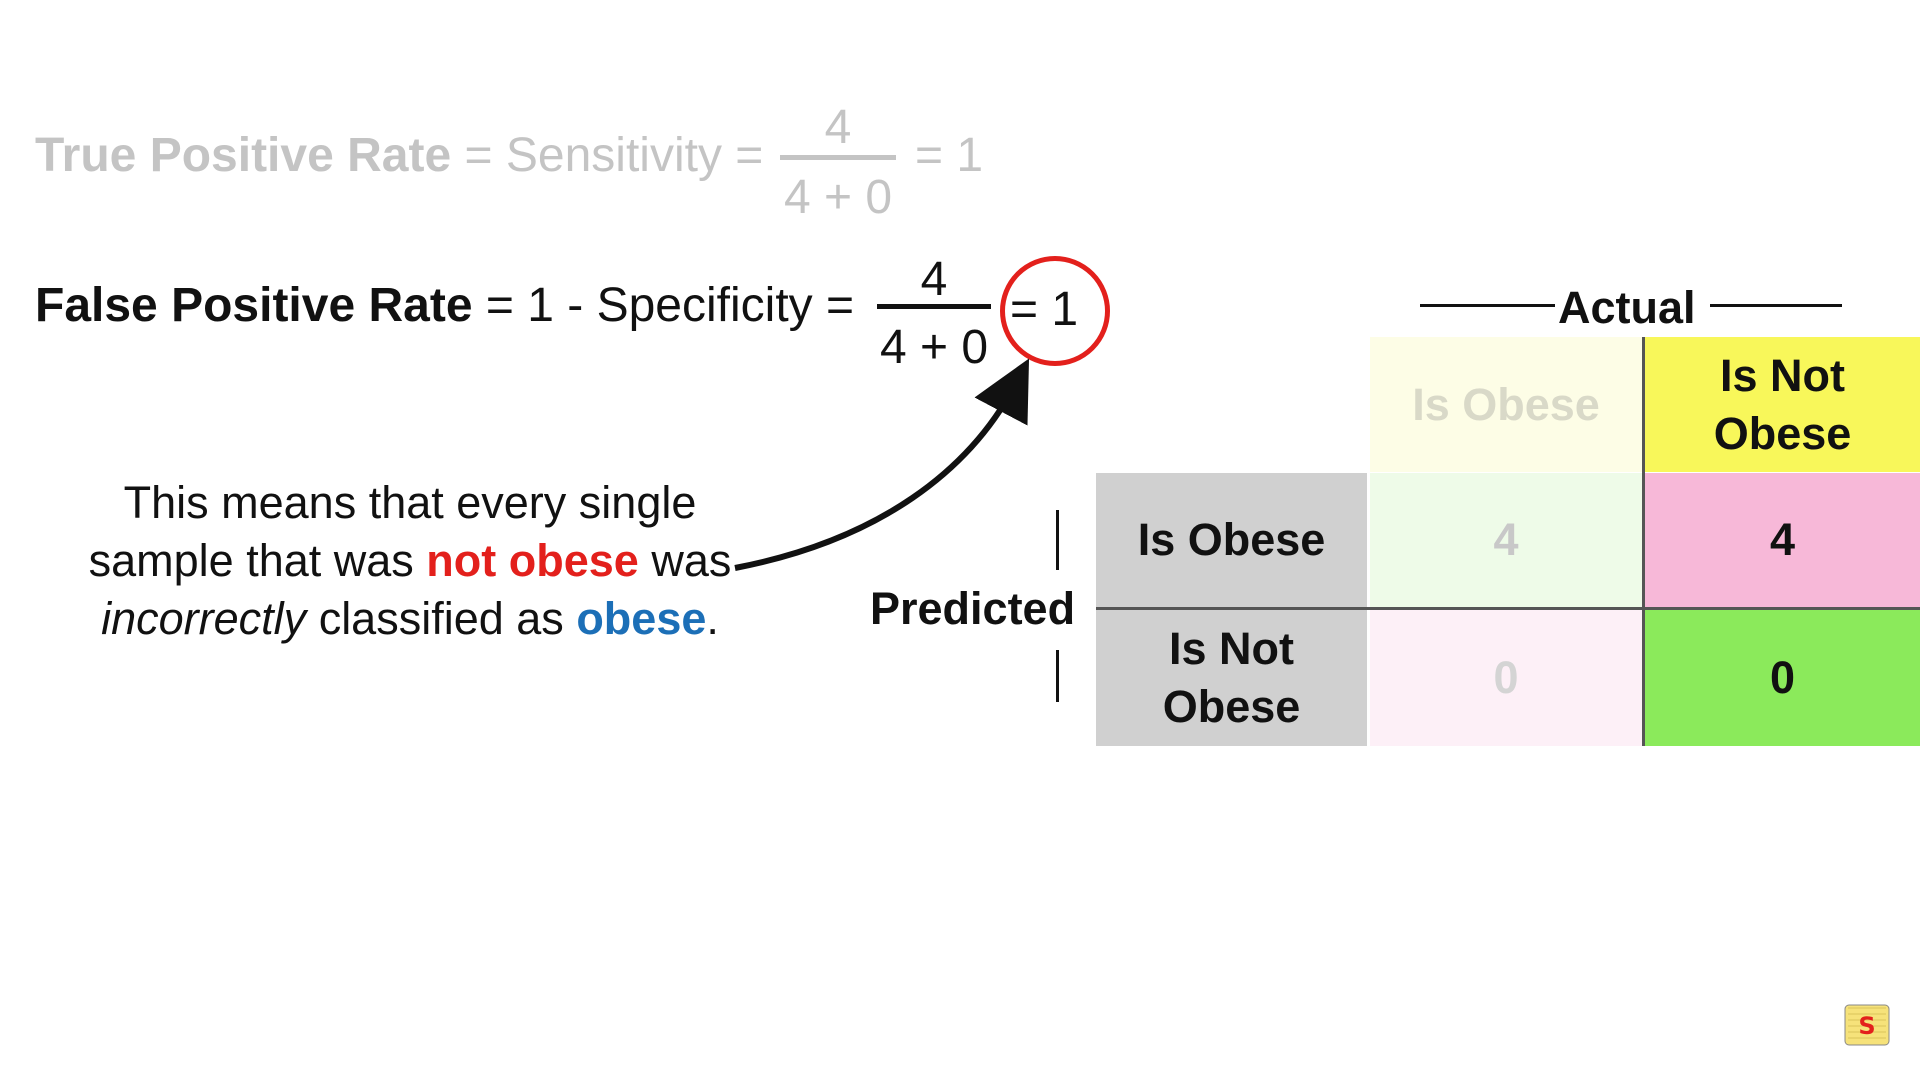 The width and height of the screenshot is (1920, 1080). What do you see at coordinates (243, 155) in the screenshot?
I see `tpr-label: True Positive Rate` at bounding box center [243, 155].